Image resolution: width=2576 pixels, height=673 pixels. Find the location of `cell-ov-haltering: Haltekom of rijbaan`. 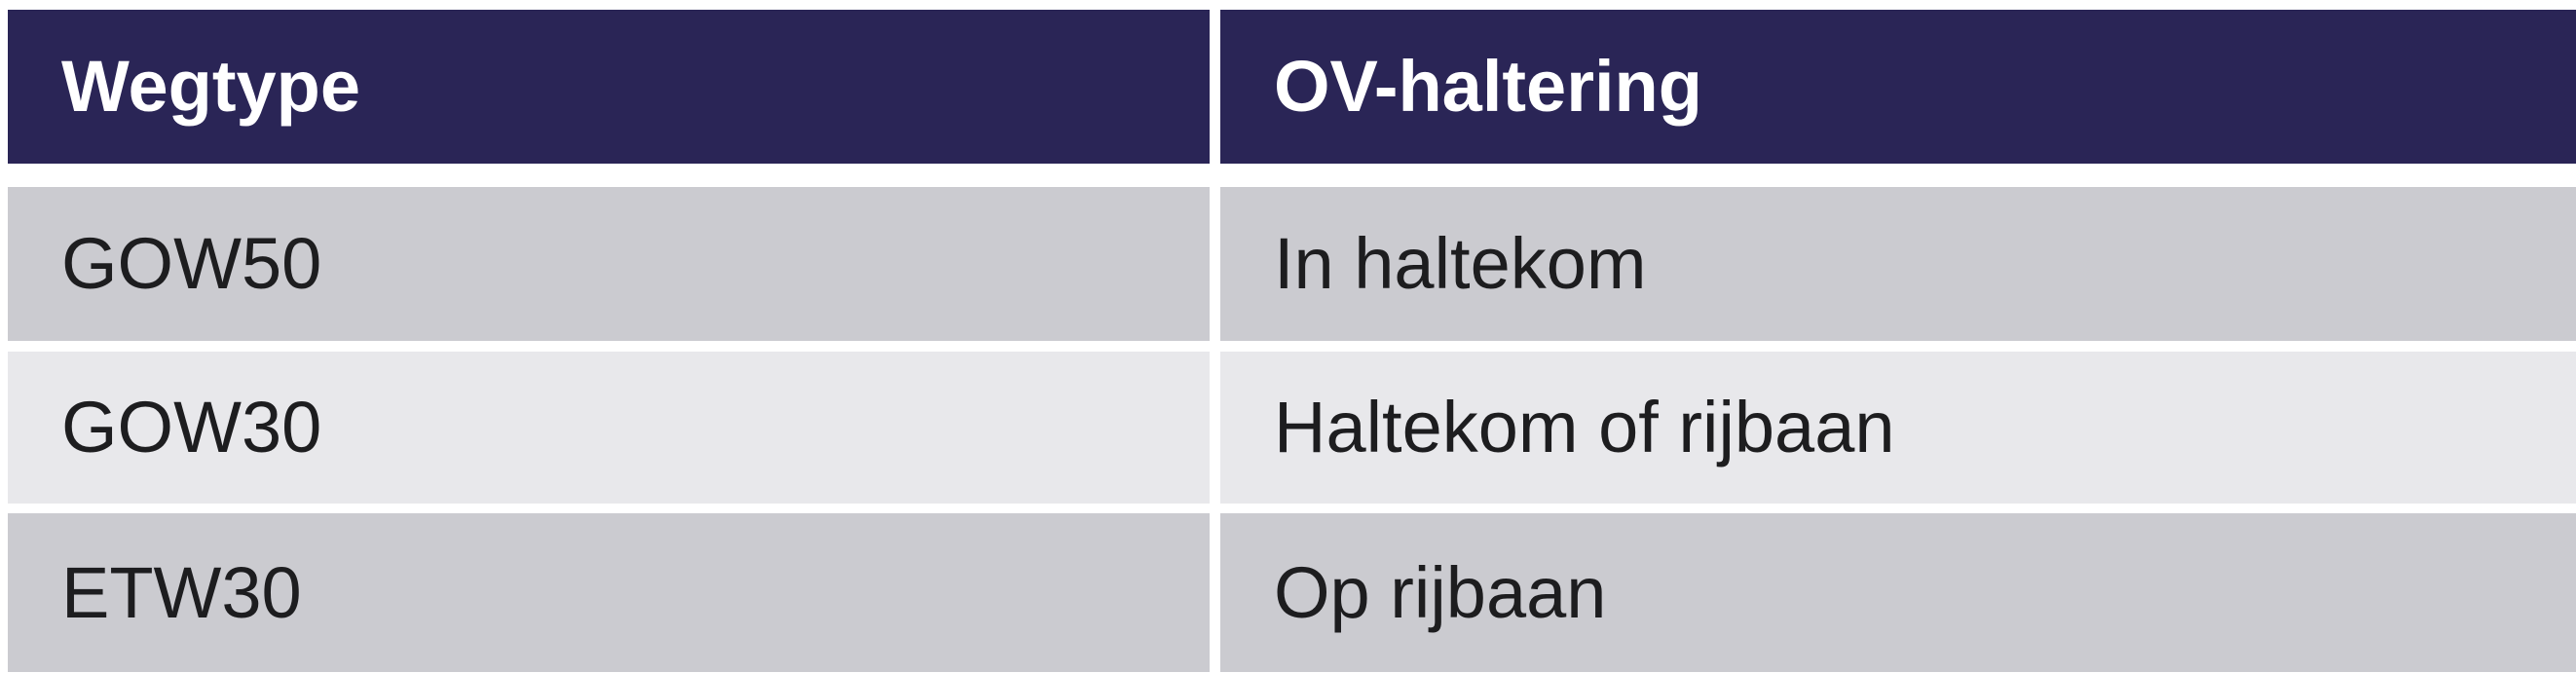

cell-ov-haltering: Haltekom of rijbaan is located at coordinates (1898, 428).